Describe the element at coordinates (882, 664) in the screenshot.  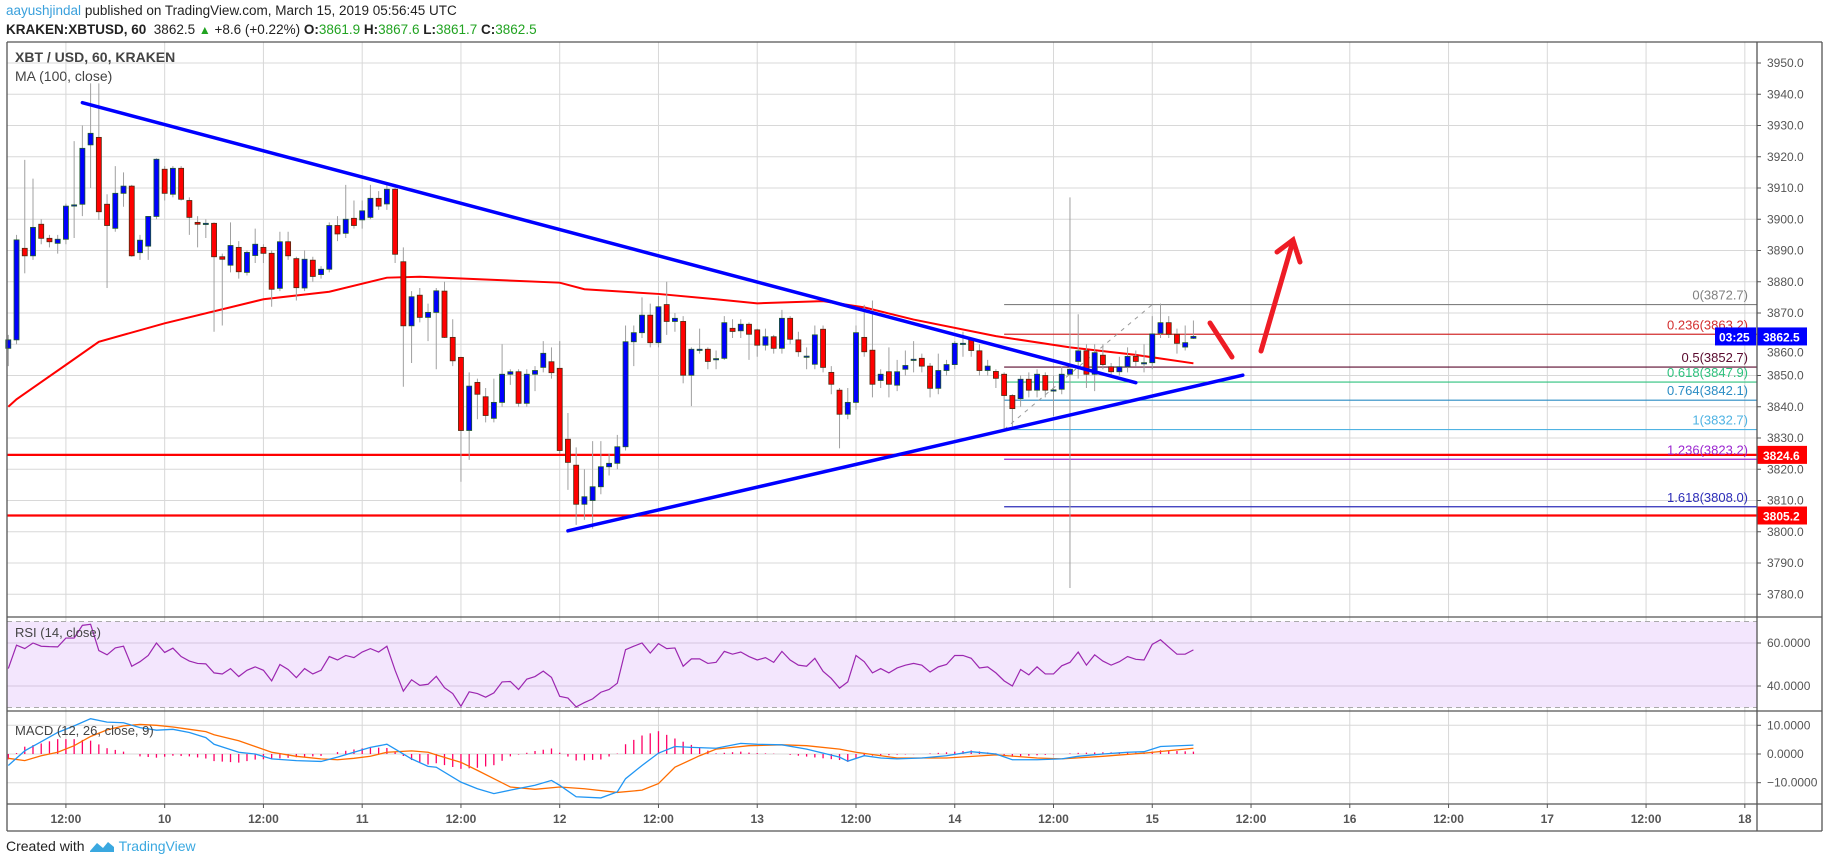
I see `rsi-pane` at that location.